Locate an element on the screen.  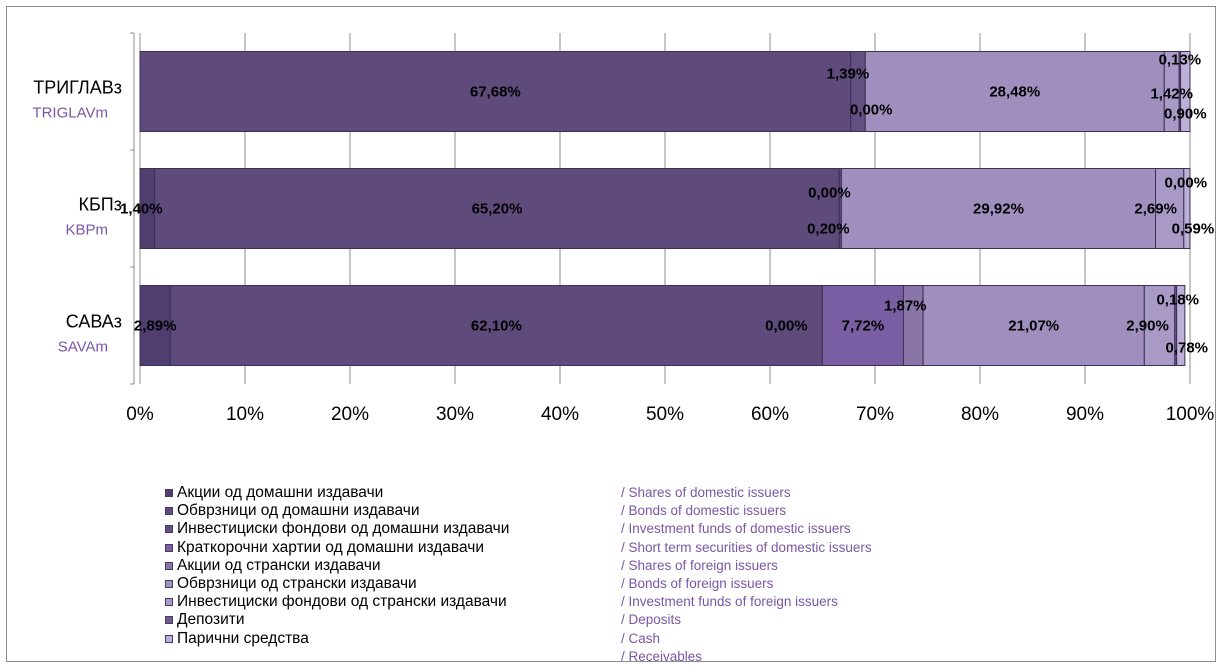
legend-label: Акции од домашни издавачи is located at coordinates (280, 493).